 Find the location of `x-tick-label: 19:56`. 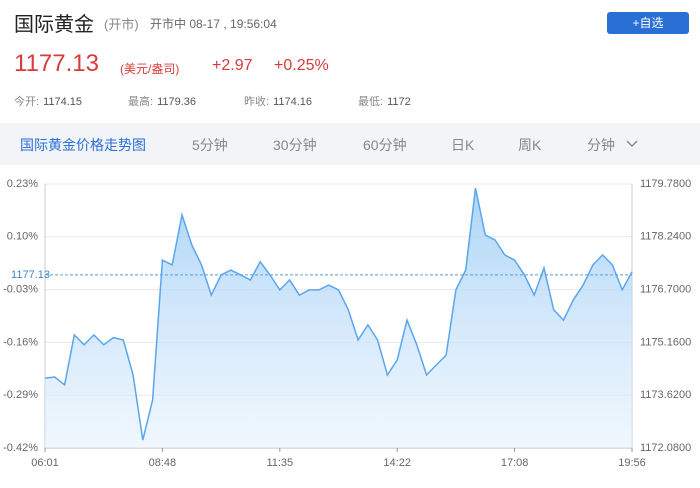

x-tick-label: 19:56 is located at coordinates (632, 463).